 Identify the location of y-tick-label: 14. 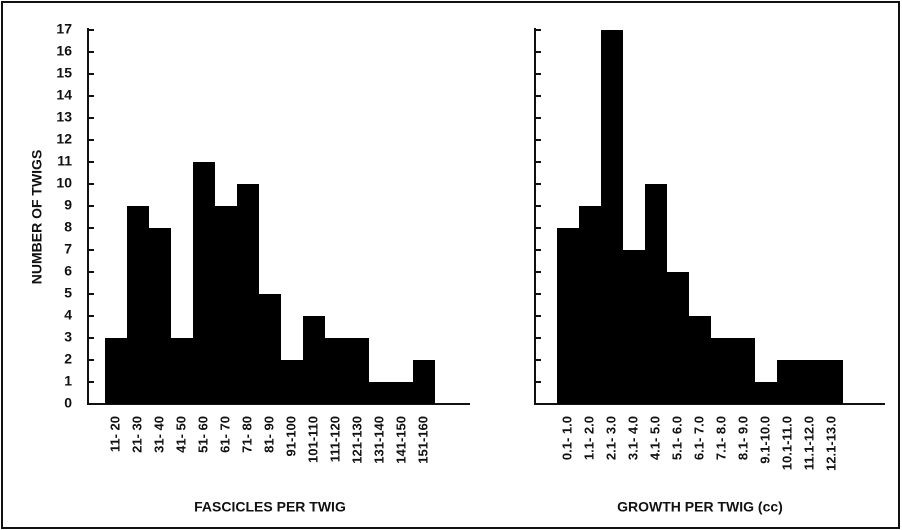
(64, 95).